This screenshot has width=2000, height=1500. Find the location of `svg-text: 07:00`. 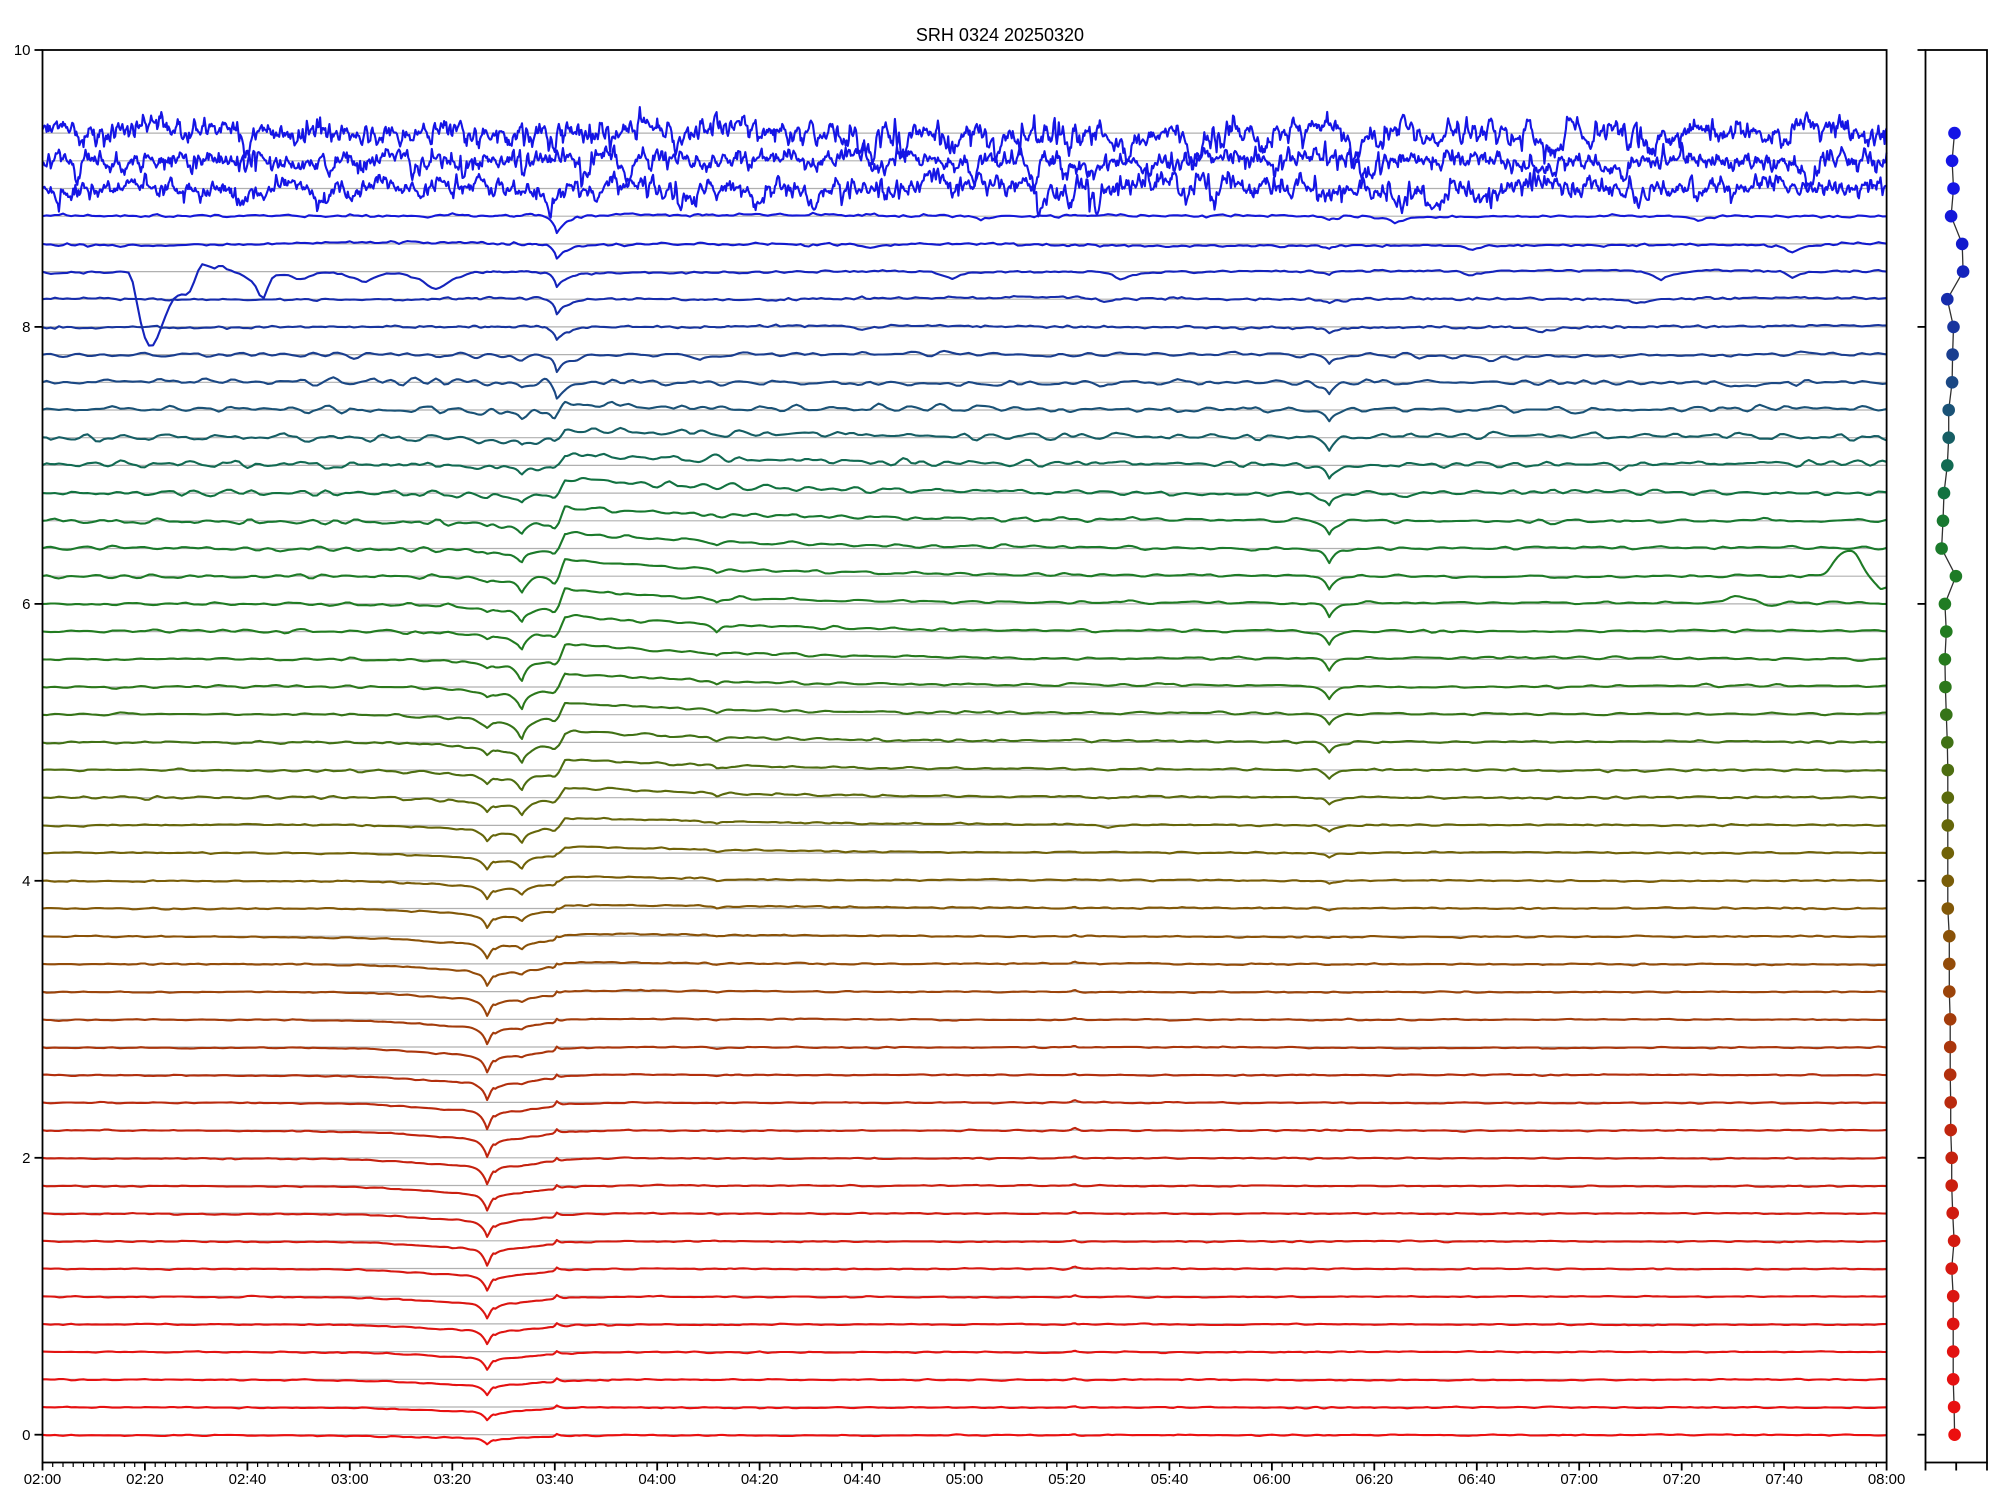

svg-text: 07:00 is located at coordinates (1579, 1479).